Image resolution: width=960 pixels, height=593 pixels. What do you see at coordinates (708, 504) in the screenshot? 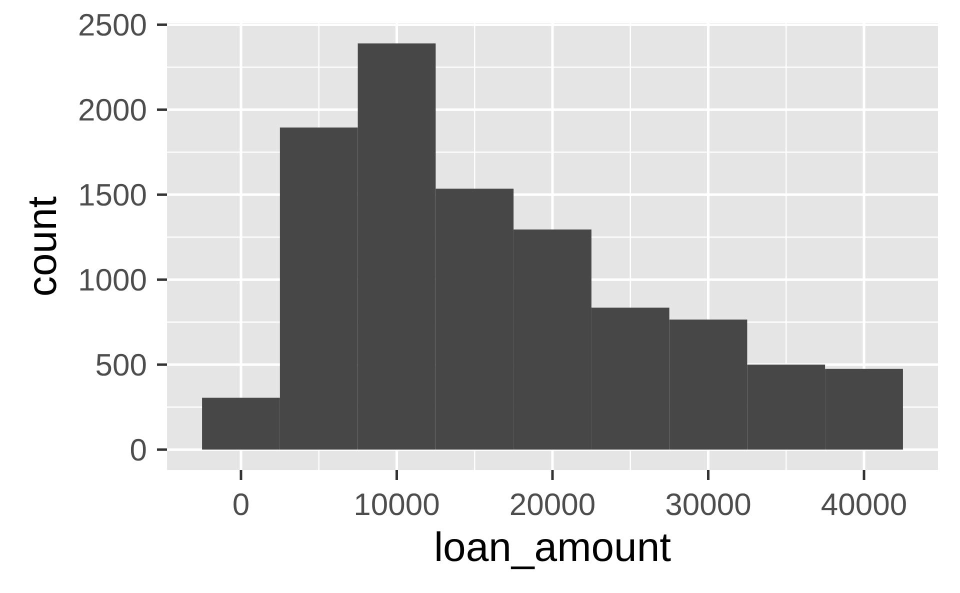
I see `x-tick-label: 30000` at bounding box center [708, 504].